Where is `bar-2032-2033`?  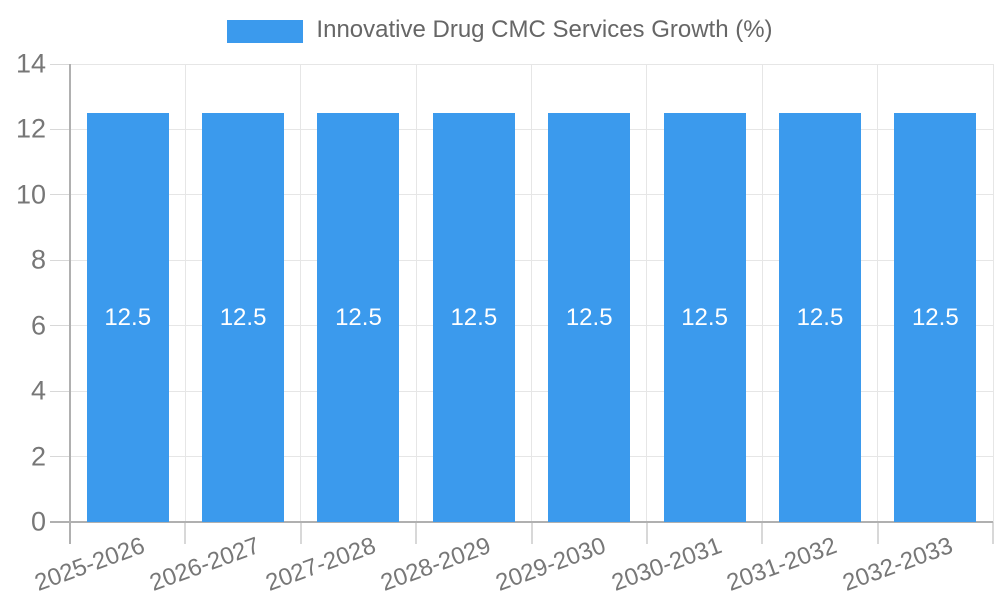
bar-2032-2033 is located at coordinates (935, 317).